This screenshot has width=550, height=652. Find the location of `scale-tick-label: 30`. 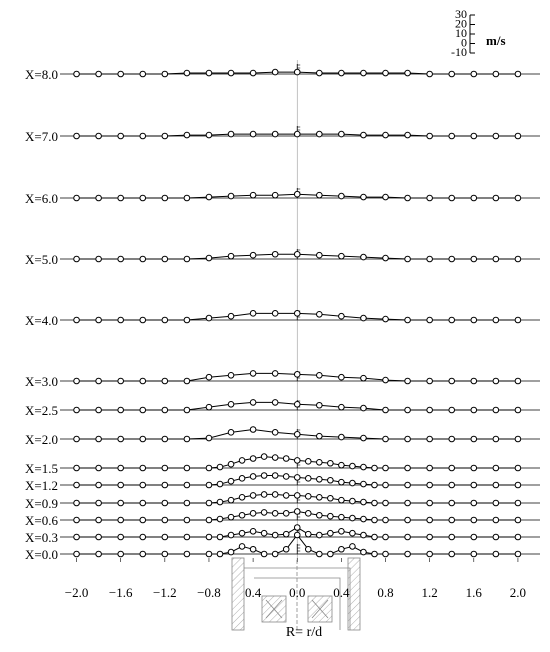

scale-tick-label: 30 is located at coordinates (461, 14).